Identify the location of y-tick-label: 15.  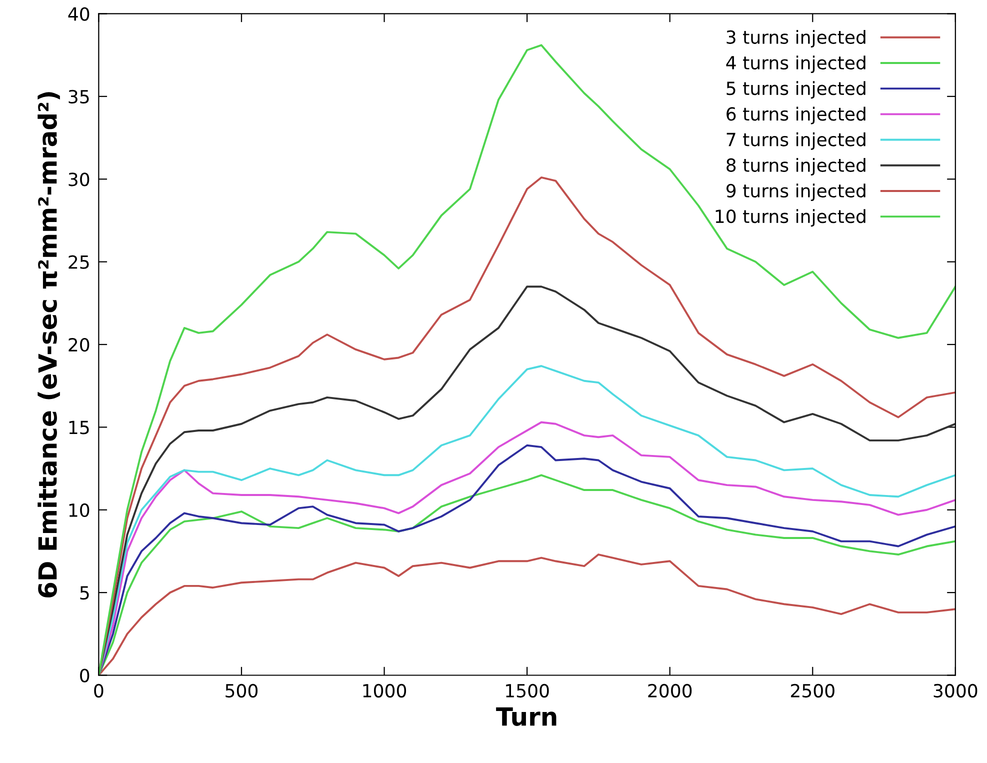
(79, 427).